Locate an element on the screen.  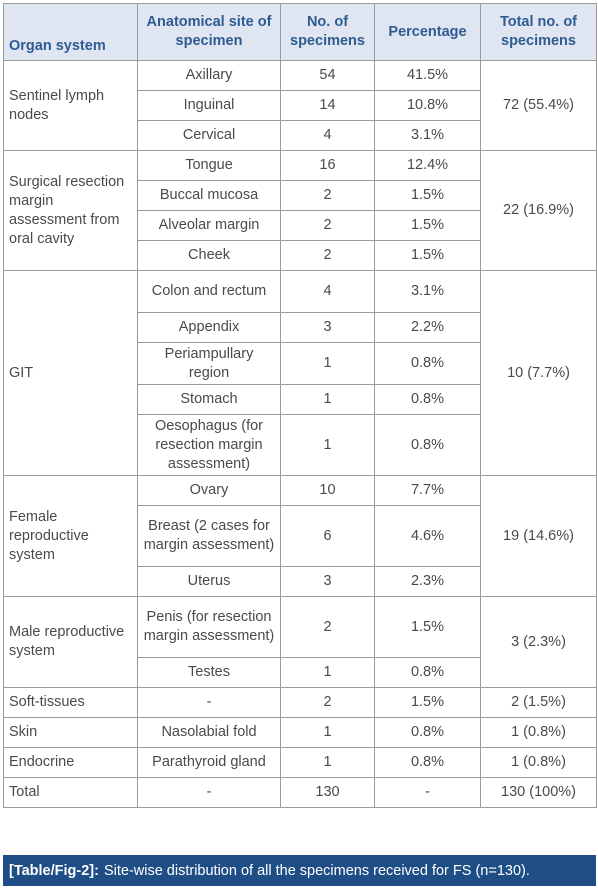
percentage-cell: 41.5% is located at coordinates (427, 75).